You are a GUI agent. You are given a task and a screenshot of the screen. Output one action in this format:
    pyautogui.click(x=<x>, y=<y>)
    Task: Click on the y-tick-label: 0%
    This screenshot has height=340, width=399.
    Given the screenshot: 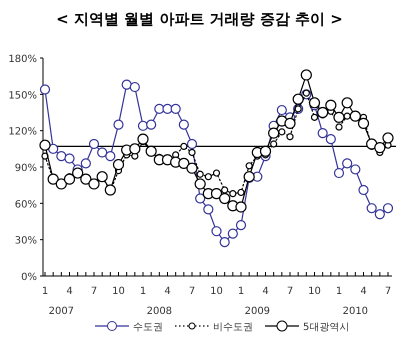 What is the action you would take?
    pyautogui.click(x=29, y=277)
    